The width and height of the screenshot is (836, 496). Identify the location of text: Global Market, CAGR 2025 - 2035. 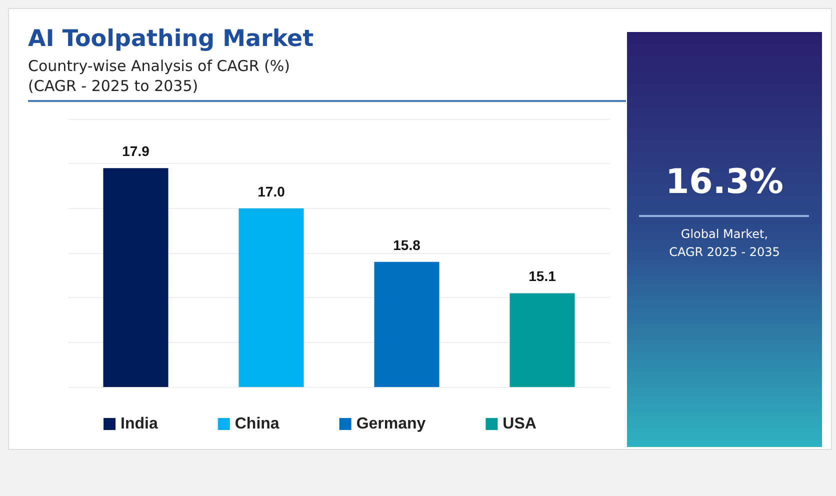
(724, 243).